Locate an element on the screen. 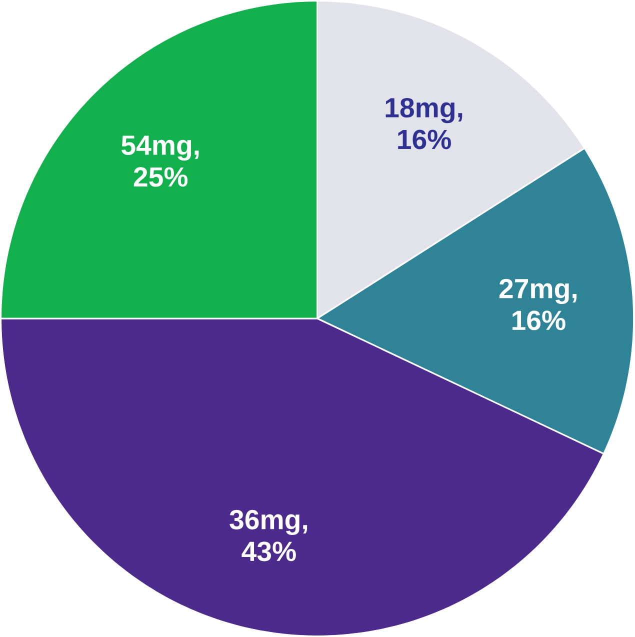  data-label: 27mg, 16% is located at coordinates (538, 304).